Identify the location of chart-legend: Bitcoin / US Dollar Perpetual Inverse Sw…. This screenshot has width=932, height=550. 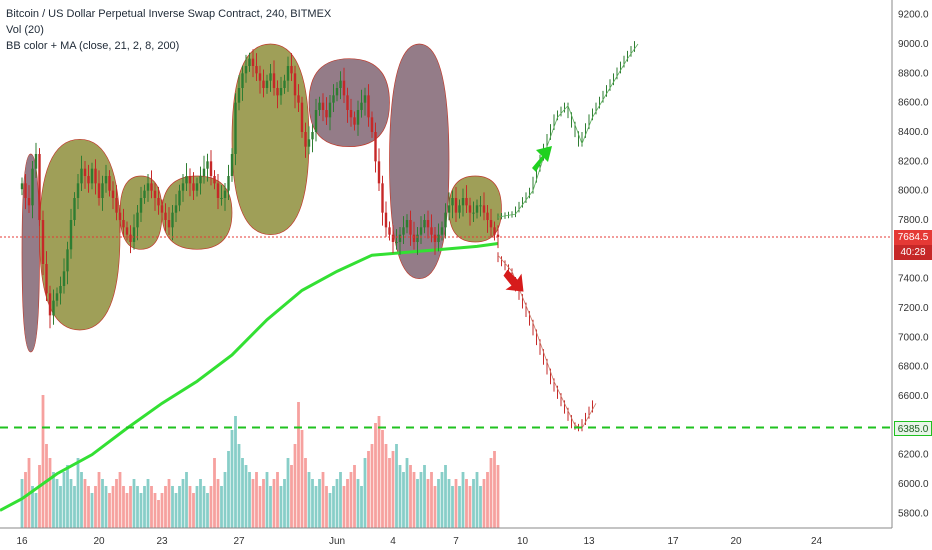
(168, 30).